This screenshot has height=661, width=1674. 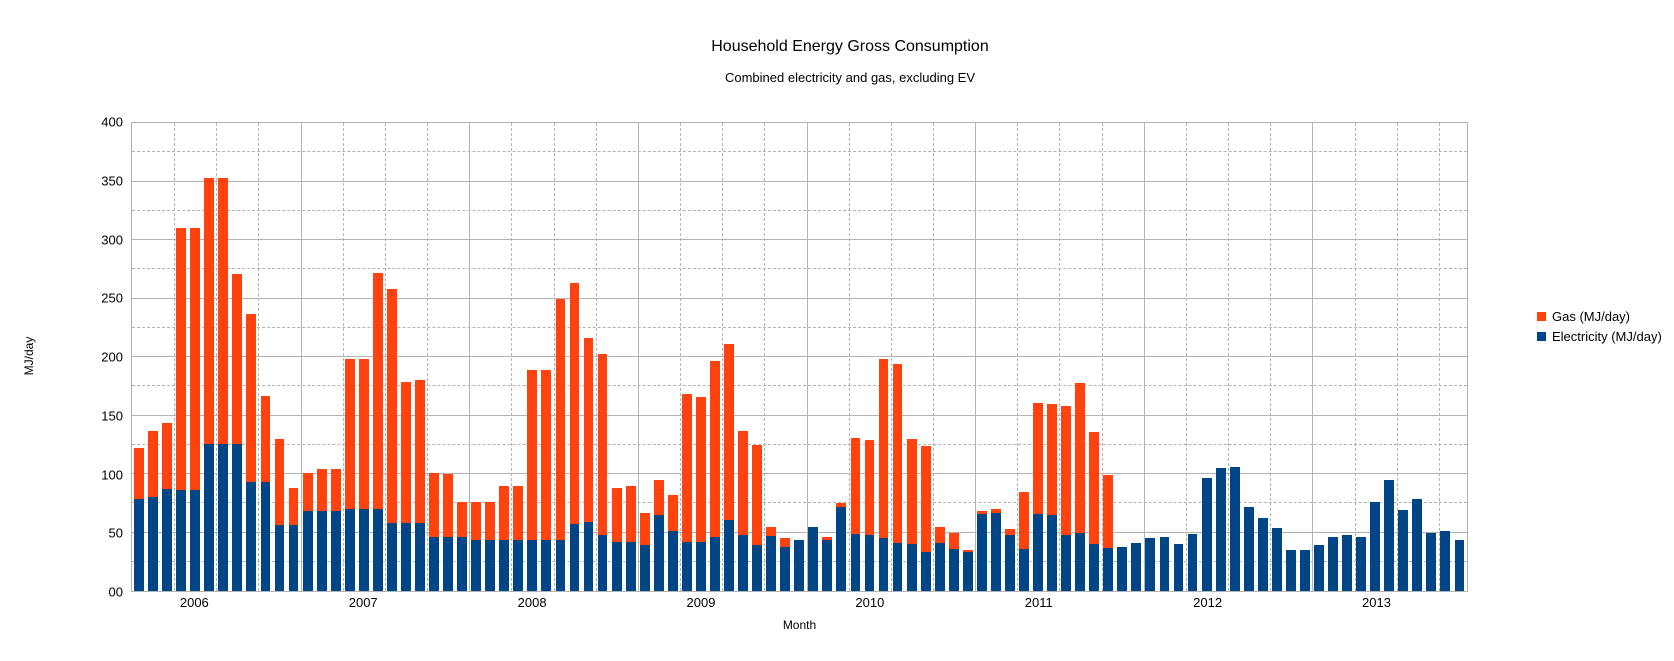 I want to click on major-v-gridline, so click(x=1313, y=357).